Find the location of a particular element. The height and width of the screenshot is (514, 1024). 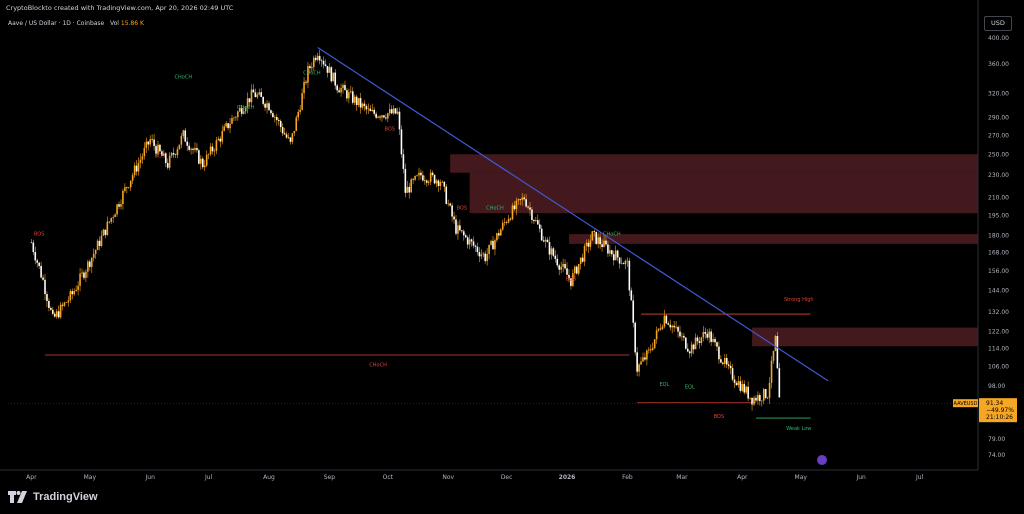

structure-annotation: CHoCH is located at coordinates (378, 365).